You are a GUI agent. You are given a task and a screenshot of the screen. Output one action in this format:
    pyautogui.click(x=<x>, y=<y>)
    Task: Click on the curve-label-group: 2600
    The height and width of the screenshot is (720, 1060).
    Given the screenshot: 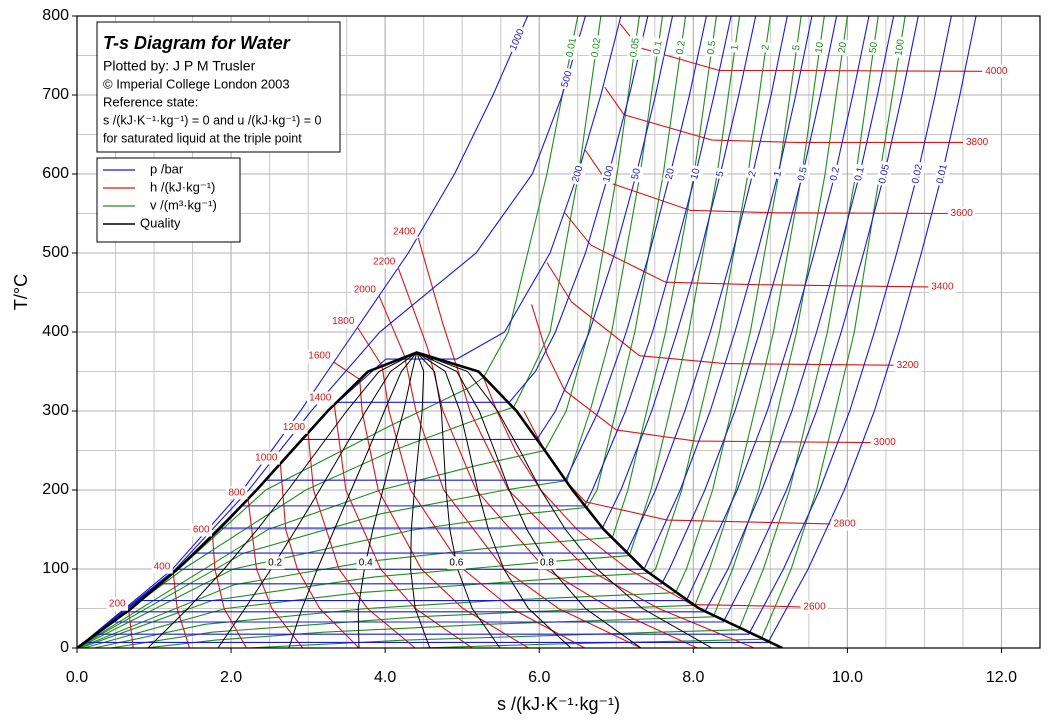 What is the action you would take?
    pyautogui.click(x=815, y=607)
    